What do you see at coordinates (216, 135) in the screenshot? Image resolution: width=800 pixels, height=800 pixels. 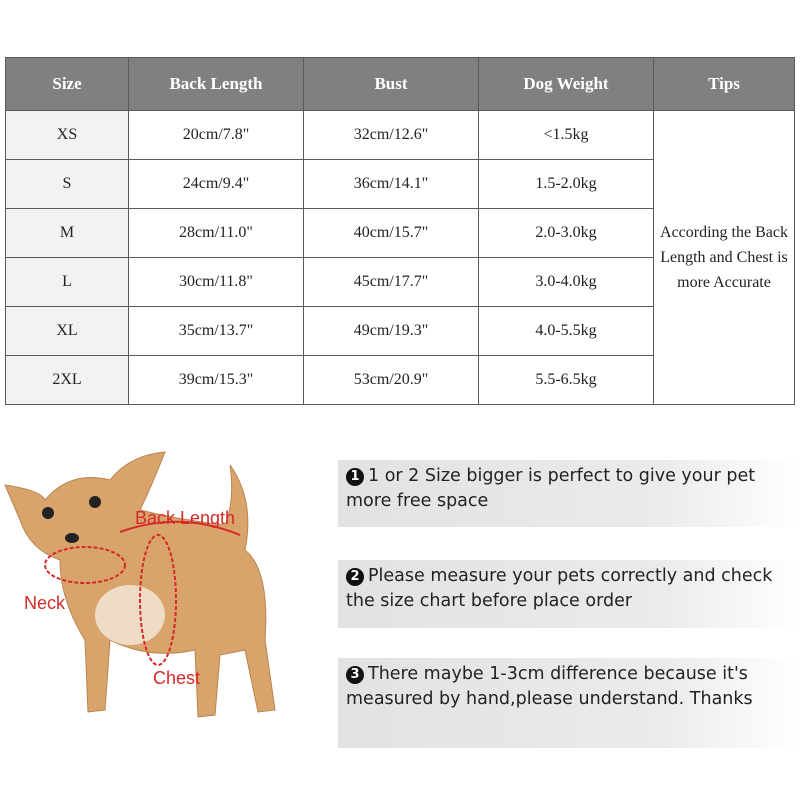 I see `back-length-cell: 20cm/7.8"` at bounding box center [216, 135].